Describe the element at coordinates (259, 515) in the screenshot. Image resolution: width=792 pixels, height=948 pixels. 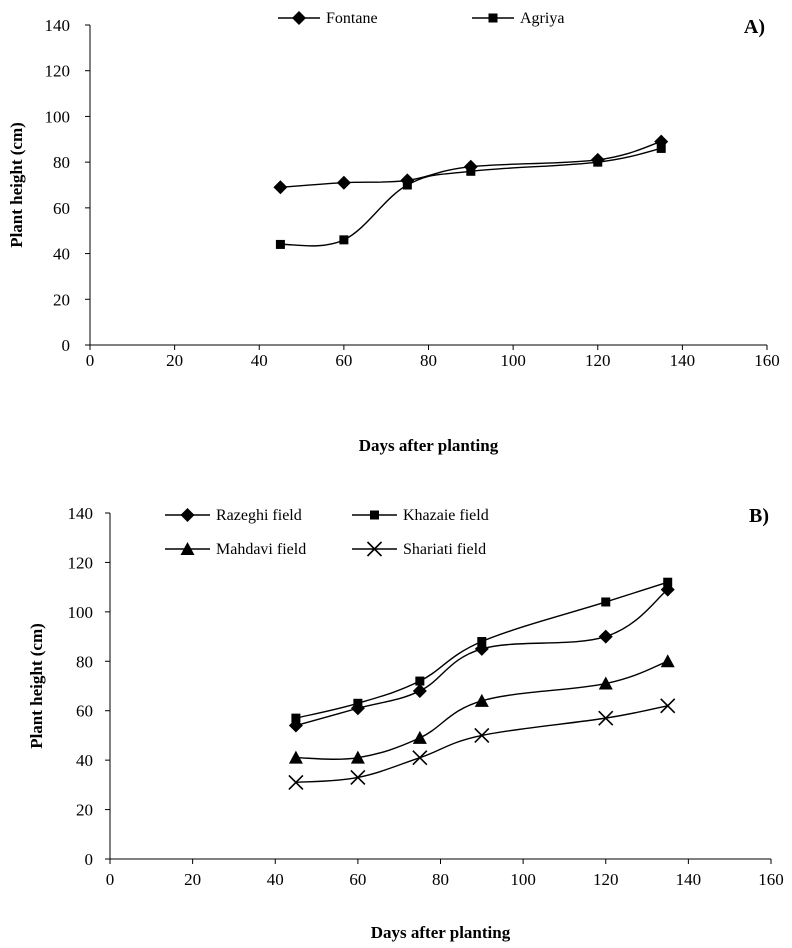
I see `legend-label: Razeghi field` at that location.